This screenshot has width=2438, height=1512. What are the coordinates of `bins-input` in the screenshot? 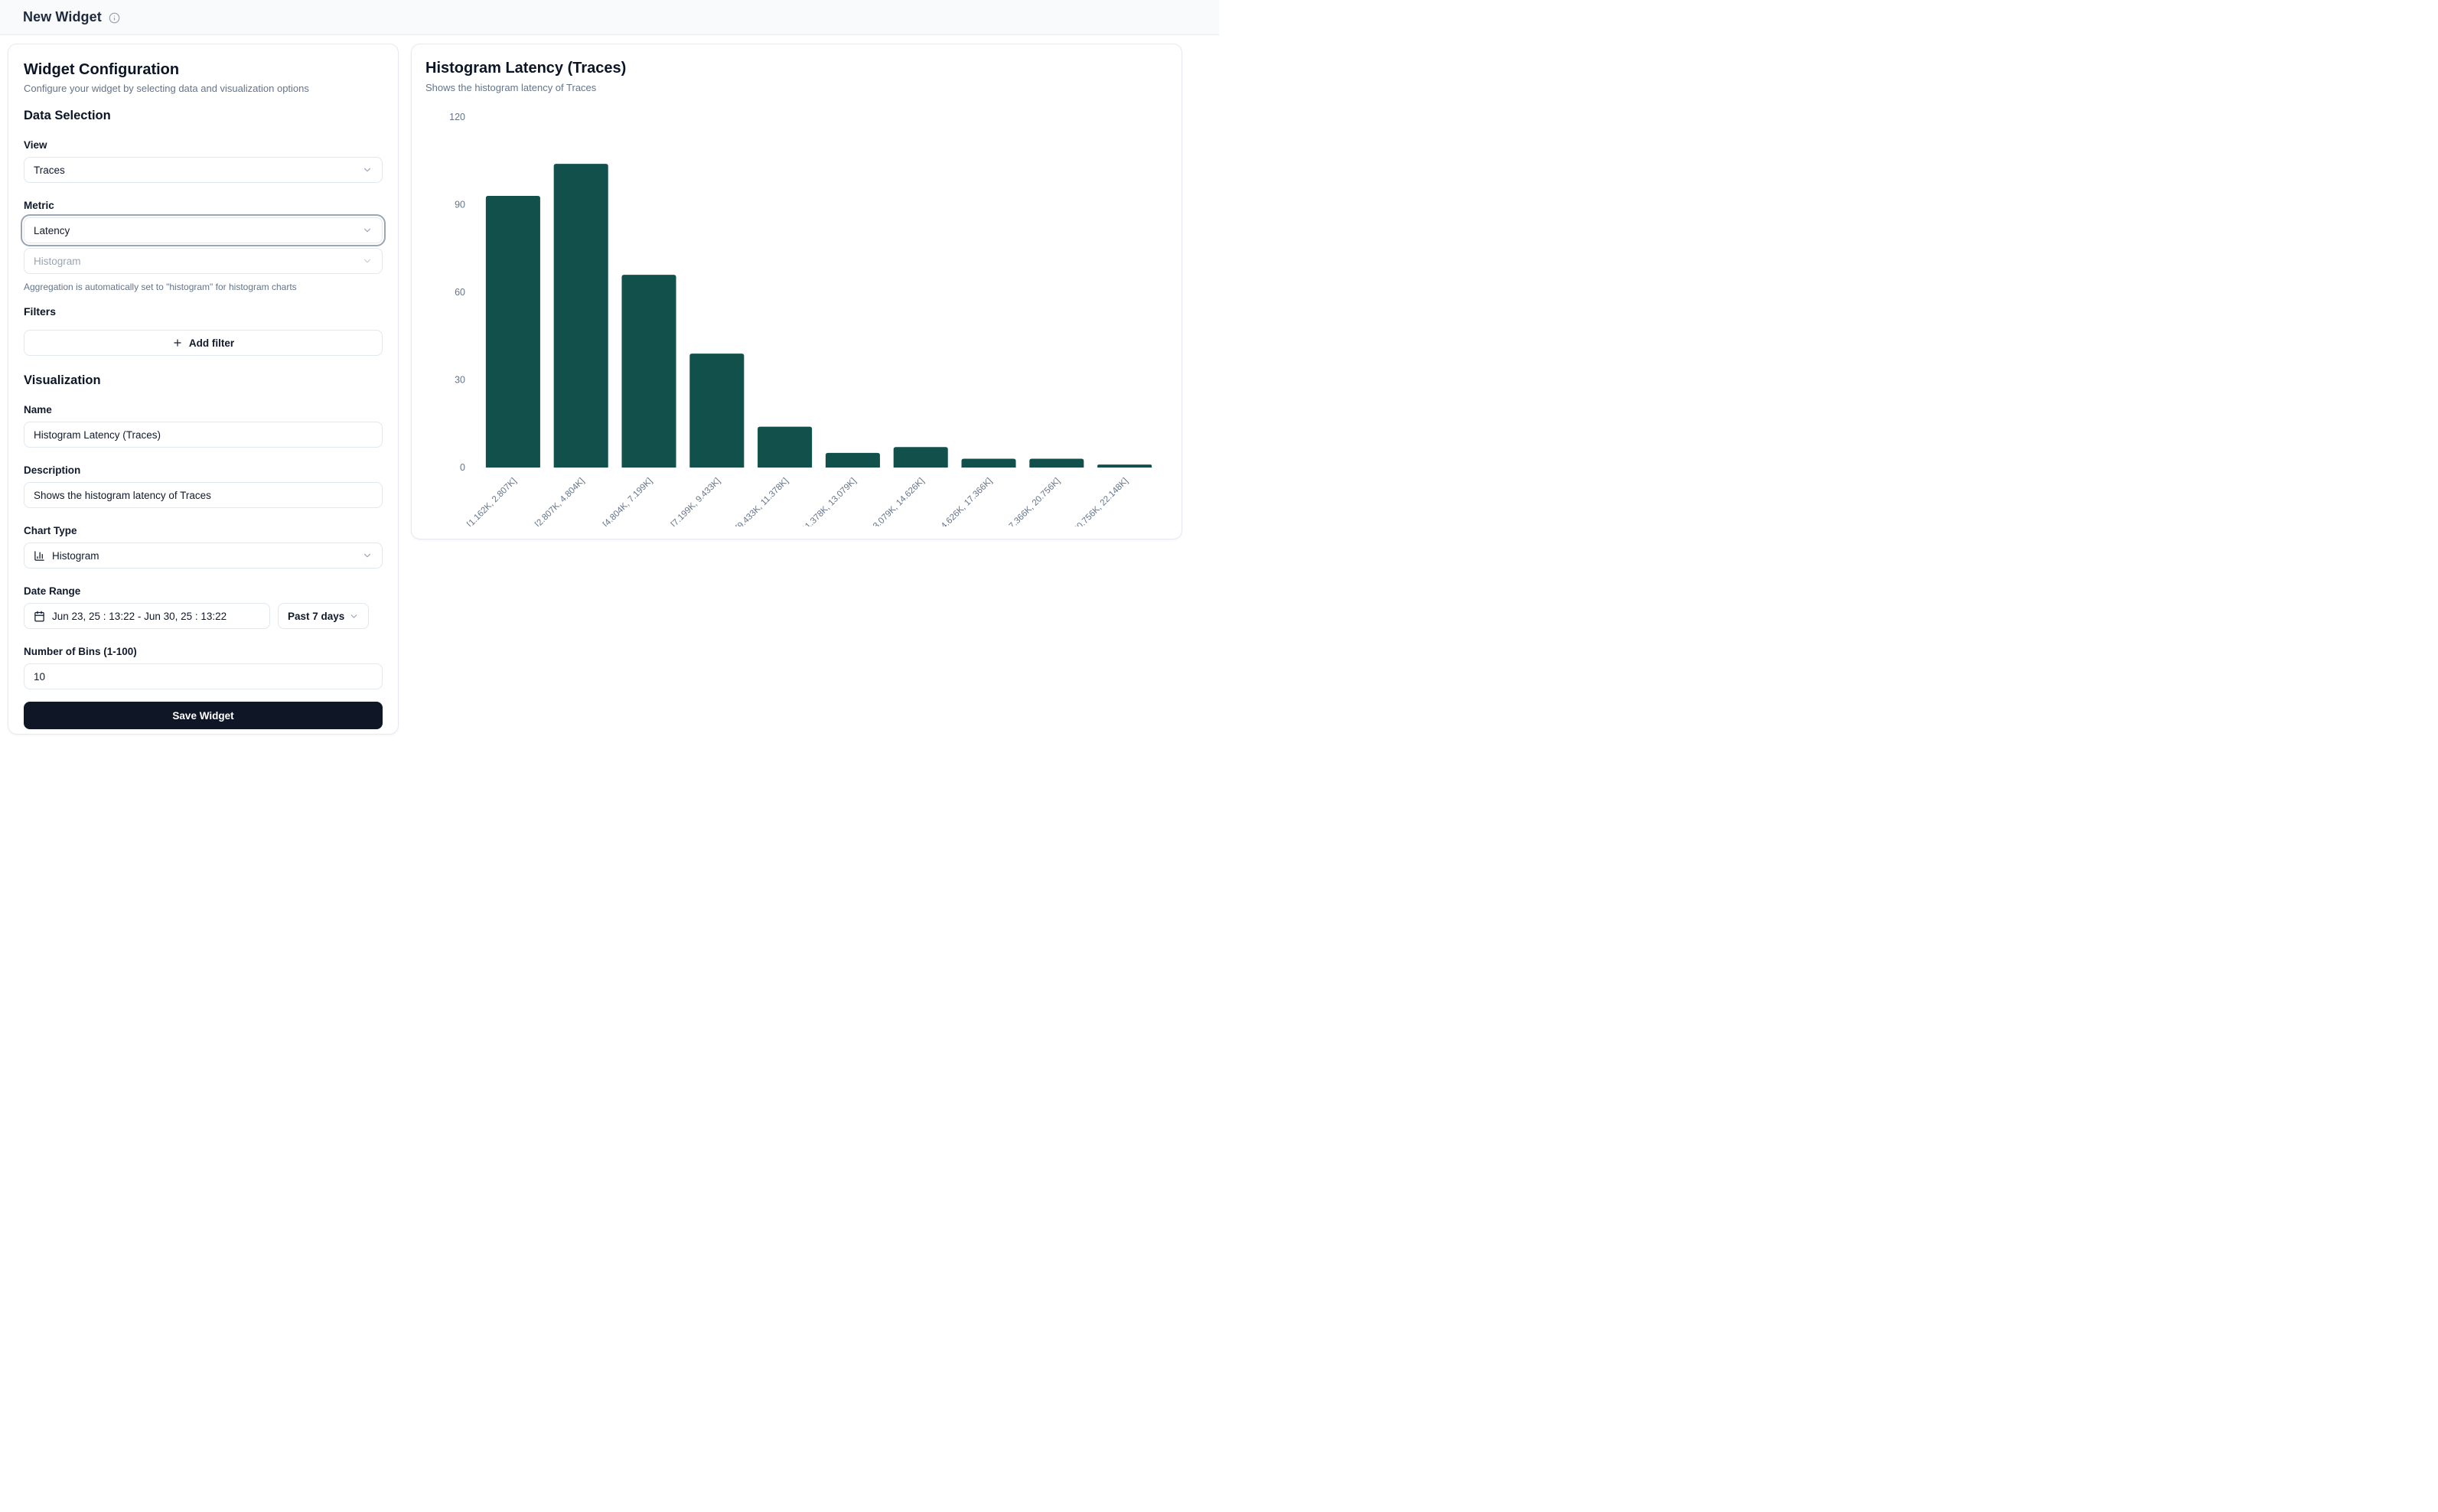 It's located at (204, 676).